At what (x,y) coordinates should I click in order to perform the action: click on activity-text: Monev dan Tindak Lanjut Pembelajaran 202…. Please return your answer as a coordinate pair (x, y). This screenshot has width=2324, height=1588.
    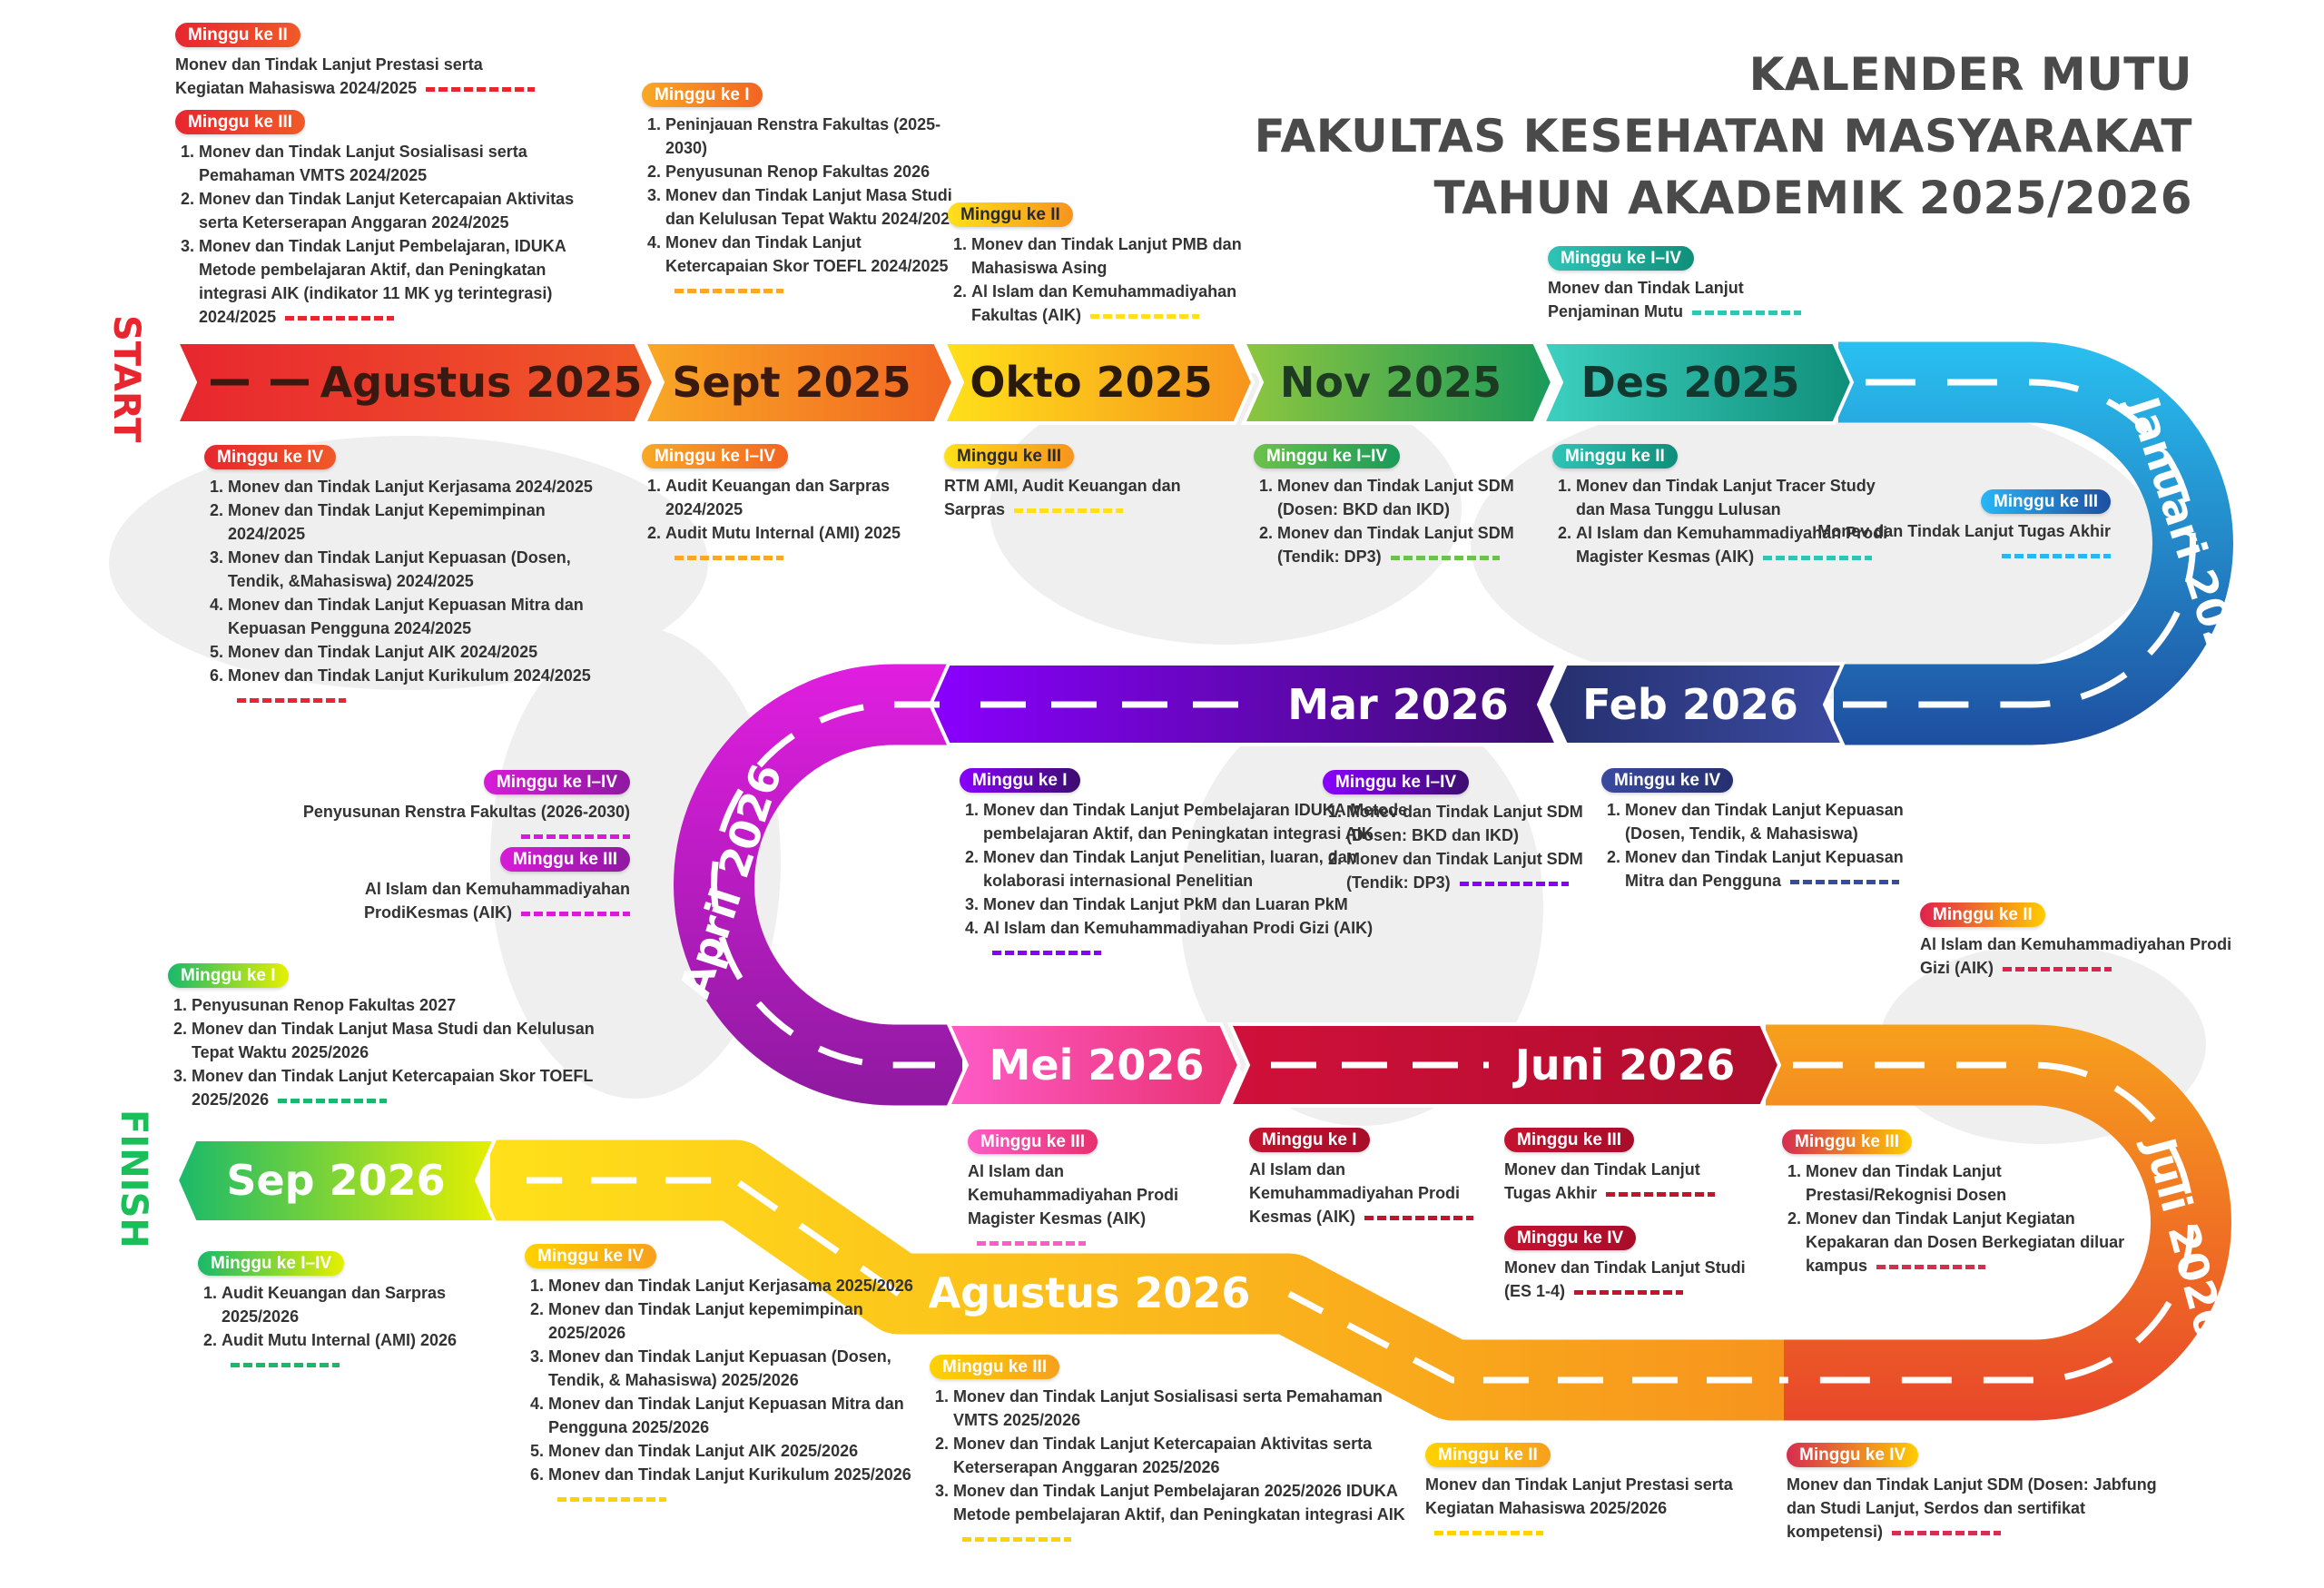
    Looking at the image, I should click on (1179, 1503).